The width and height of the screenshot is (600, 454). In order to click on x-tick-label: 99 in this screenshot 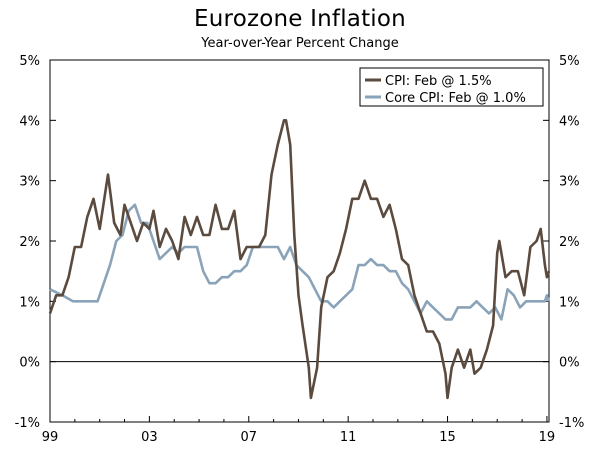, I will do `click(50, 437)`.